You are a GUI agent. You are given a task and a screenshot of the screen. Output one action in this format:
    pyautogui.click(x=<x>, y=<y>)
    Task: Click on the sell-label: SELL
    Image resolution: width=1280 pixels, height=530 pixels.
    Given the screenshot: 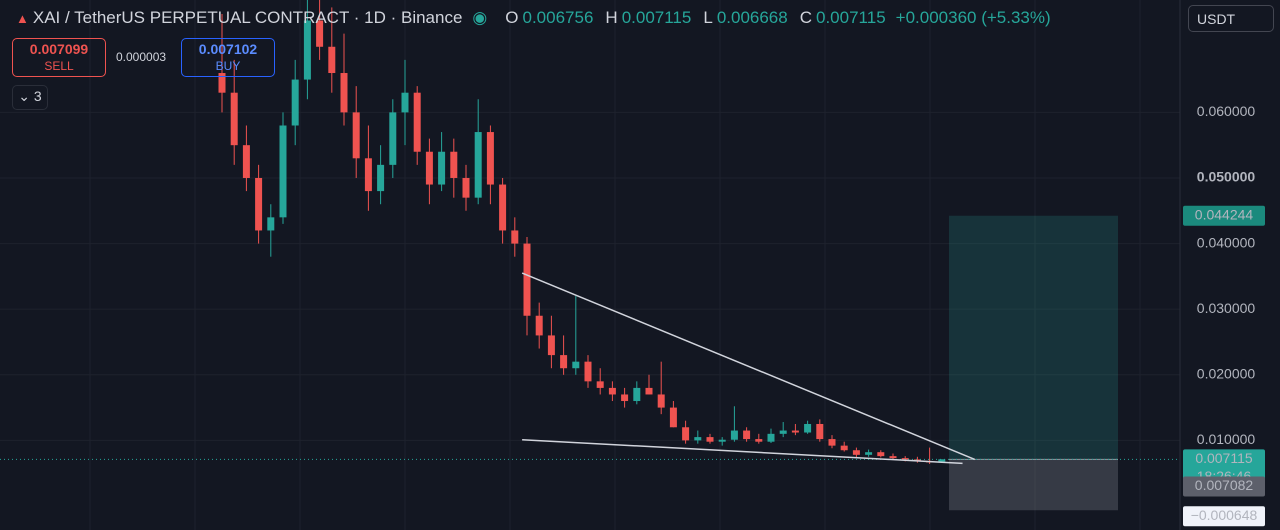 What is the action you would take?
    pyautogui.click(x=59, y=66)
    